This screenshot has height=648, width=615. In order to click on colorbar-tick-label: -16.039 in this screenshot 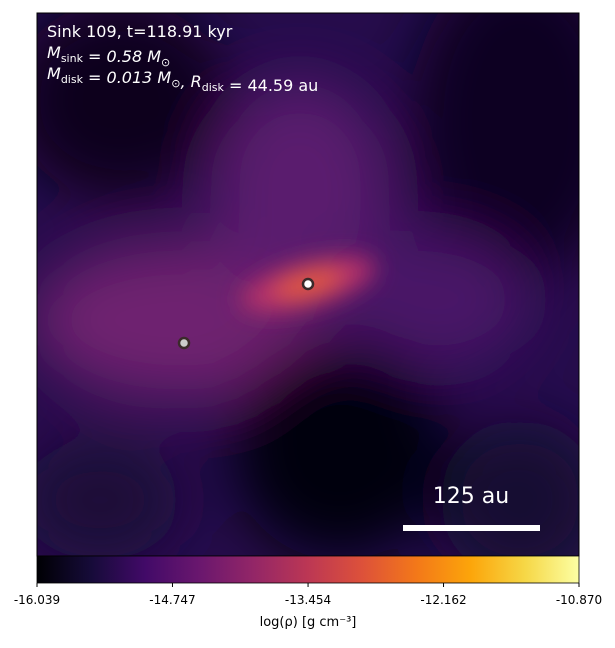, I will do `click(37, 600)`.